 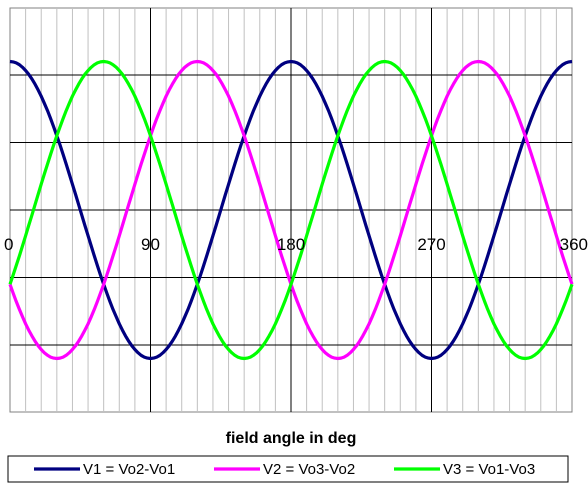 I want to click on legend: V1 = Vo2-Vo1 V2 = Vo3-Vo2 V3 = Vo1-Vo3, so click(x=288, y=469).